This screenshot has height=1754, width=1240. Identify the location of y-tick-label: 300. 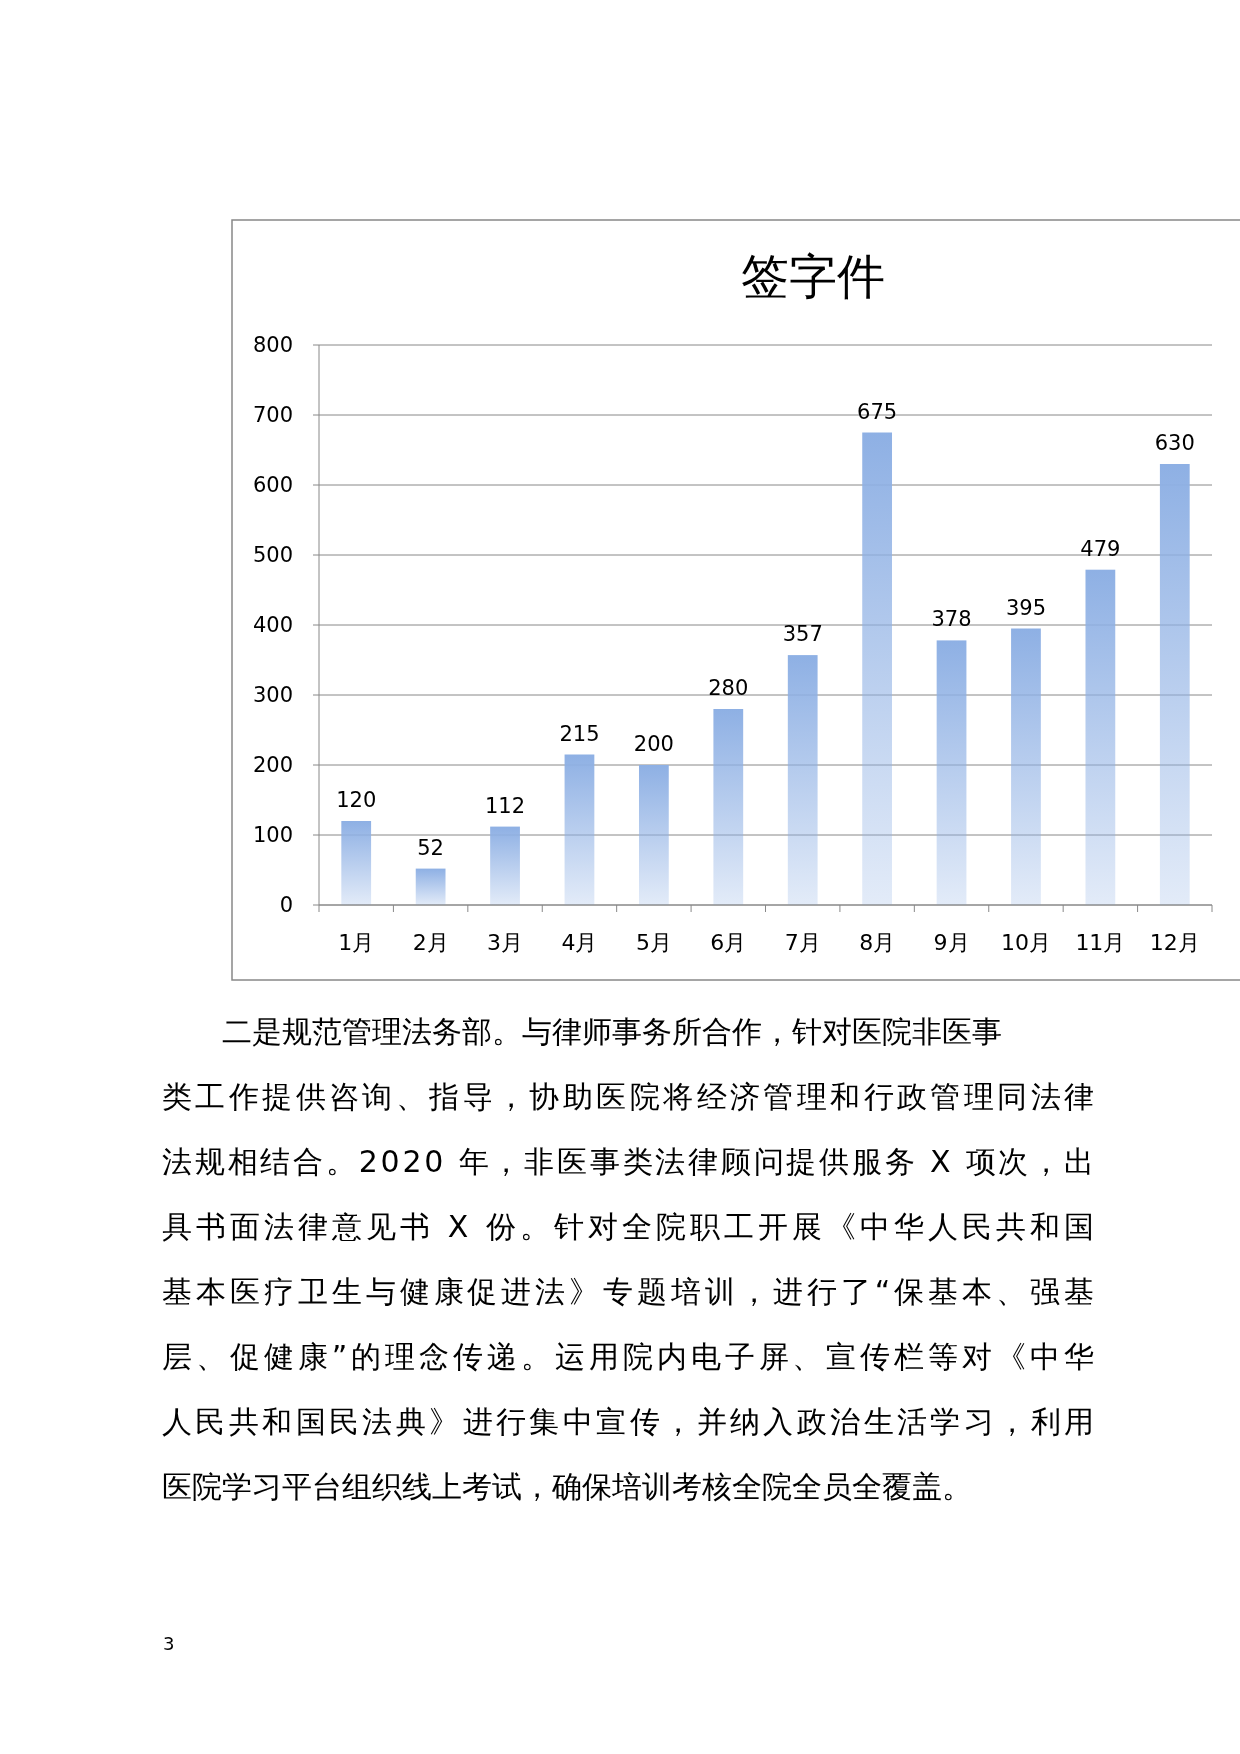
(272, 695).